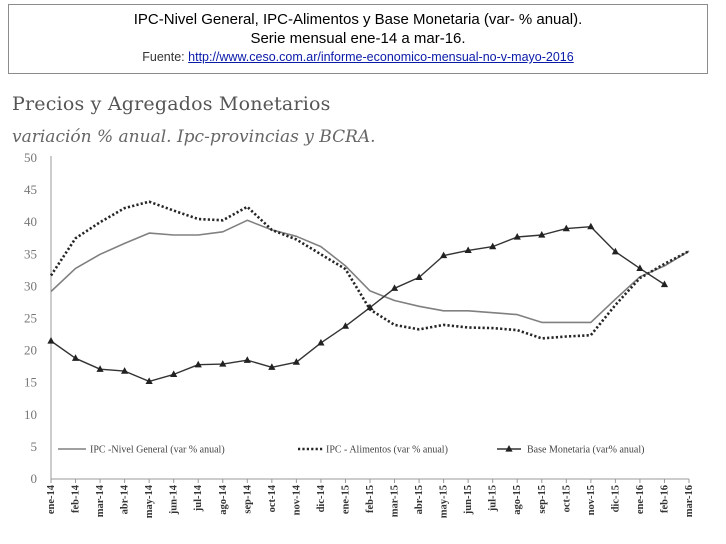 The image size is (726, 544). I want to click on x-tick-label: feb-14, so click(76, 498).